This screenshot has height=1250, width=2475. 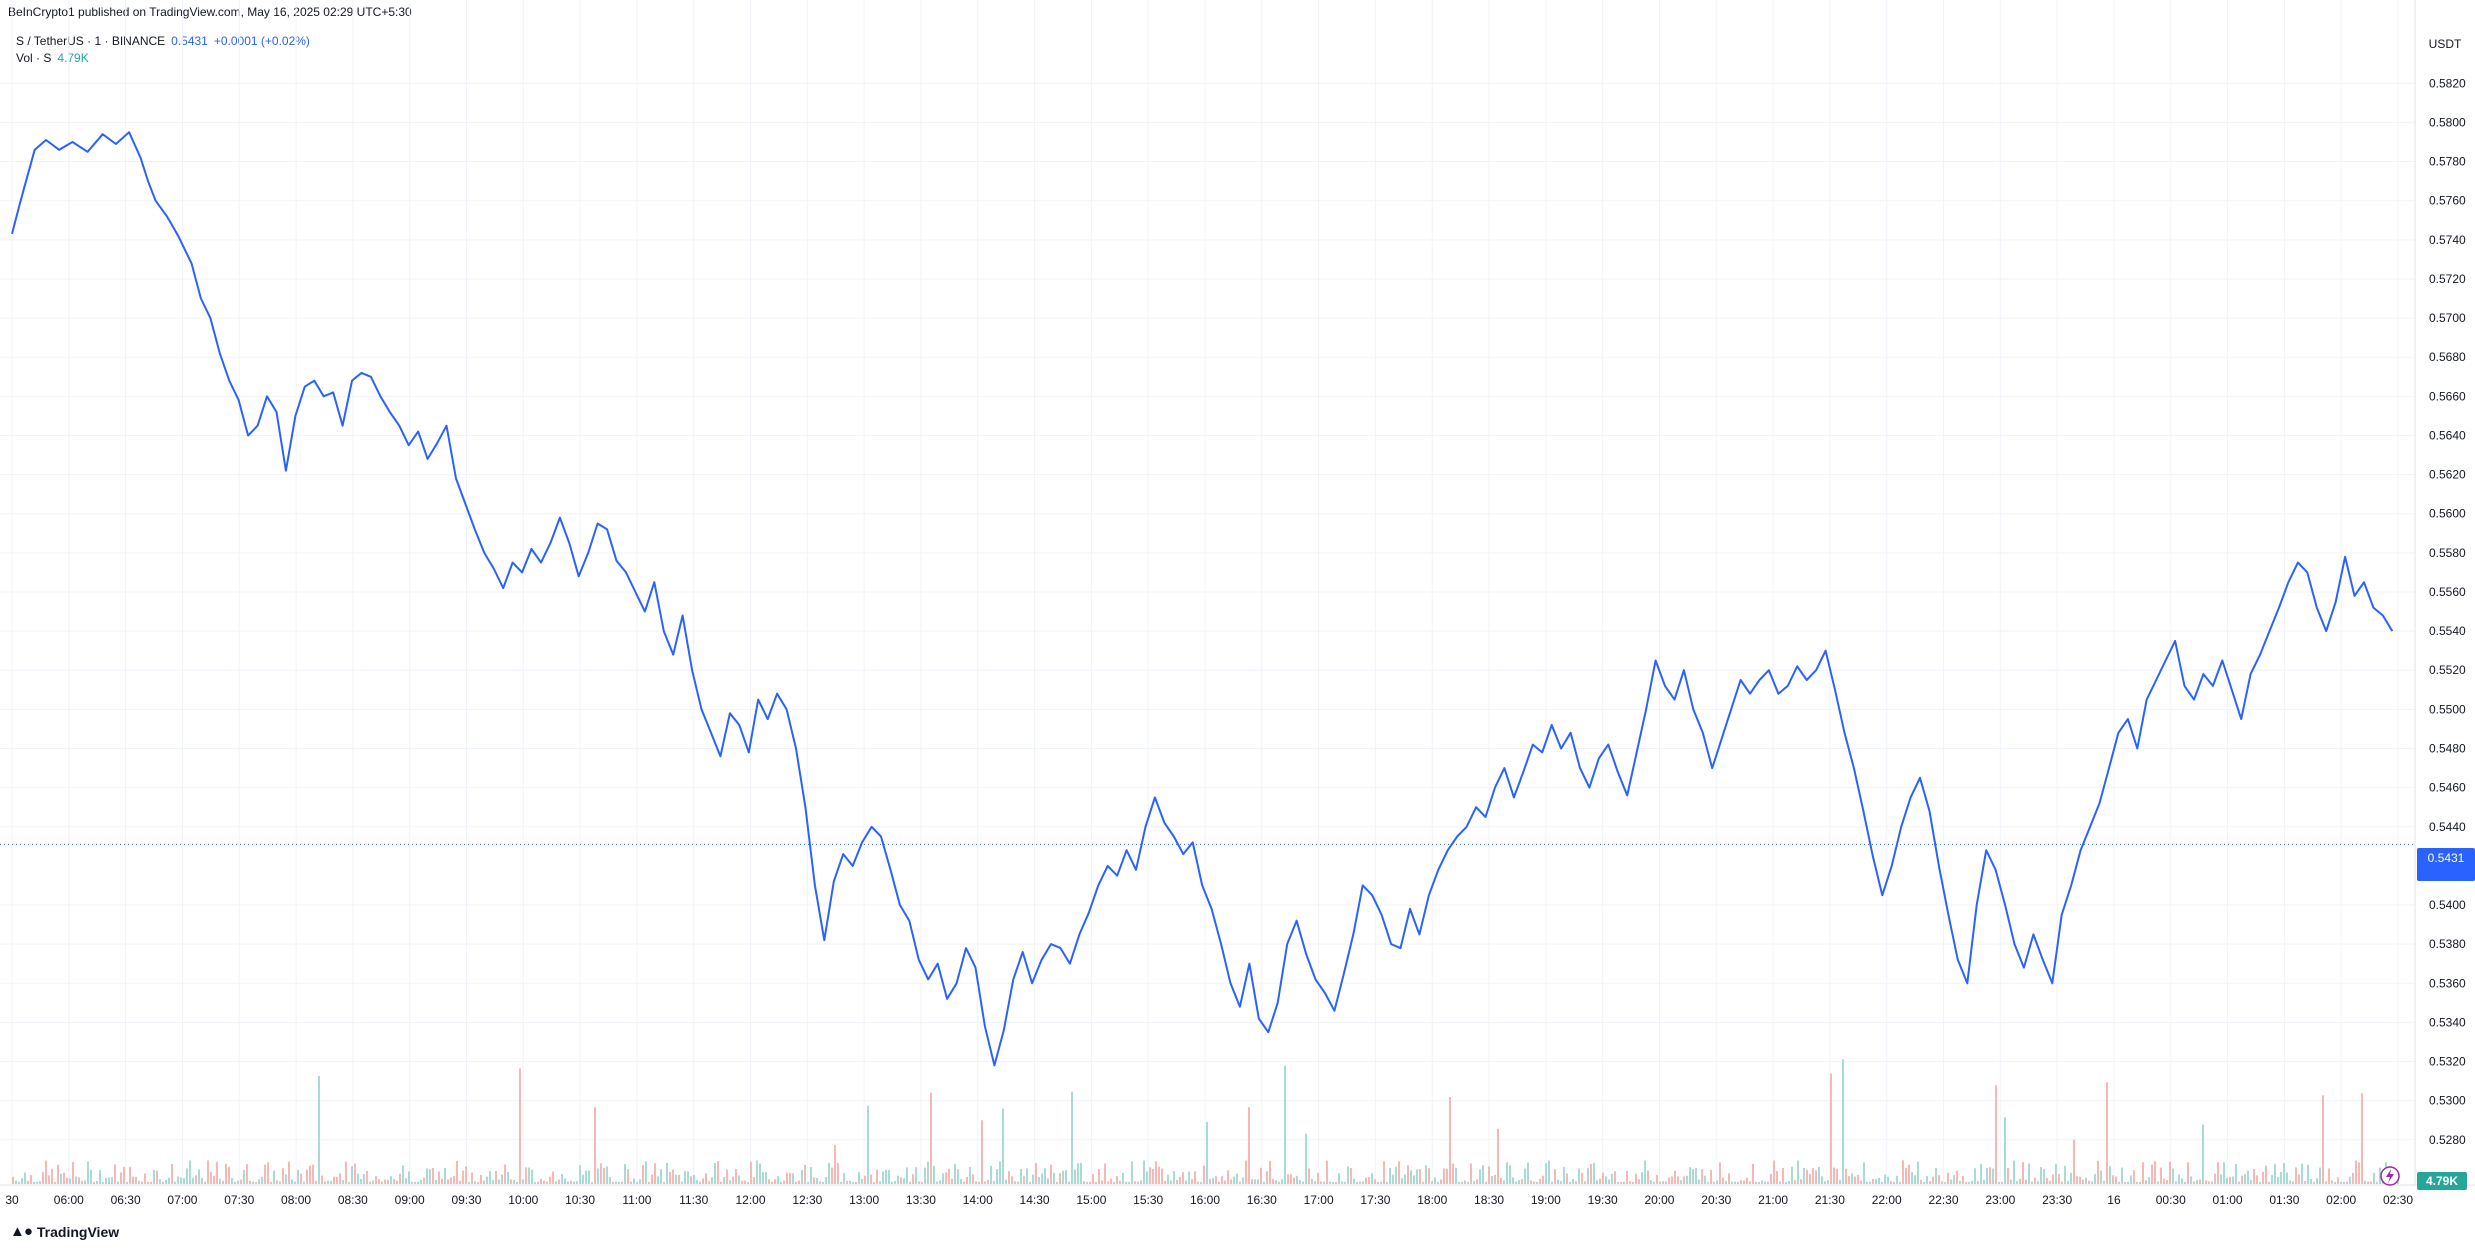 What do you see at coordinates (2445, 44) in the screenshot?
I see `currency-label: USDT` at bounding box center [2445, 44].